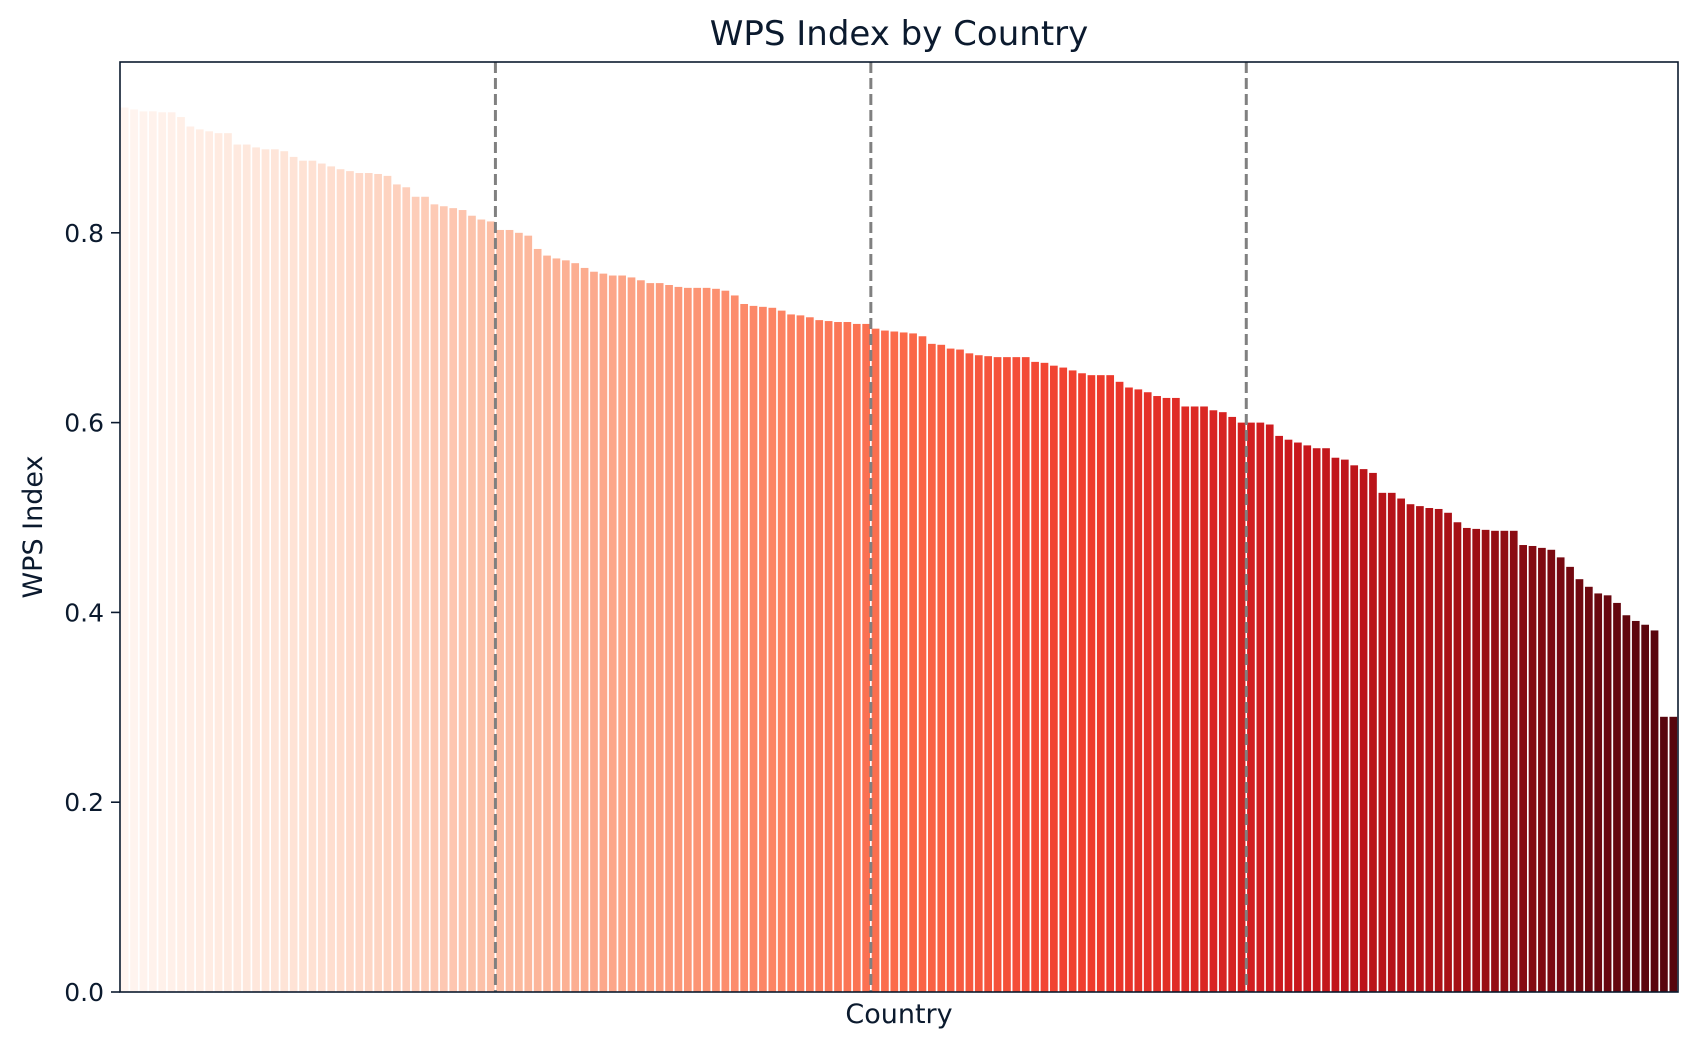 The height and width of the screenshot is (1044, 1689). What do you see at coordinates (84, 992) in the screenshot?
I see `y-tick-label-0.0: 0.0` at bounding box center [84, 992].